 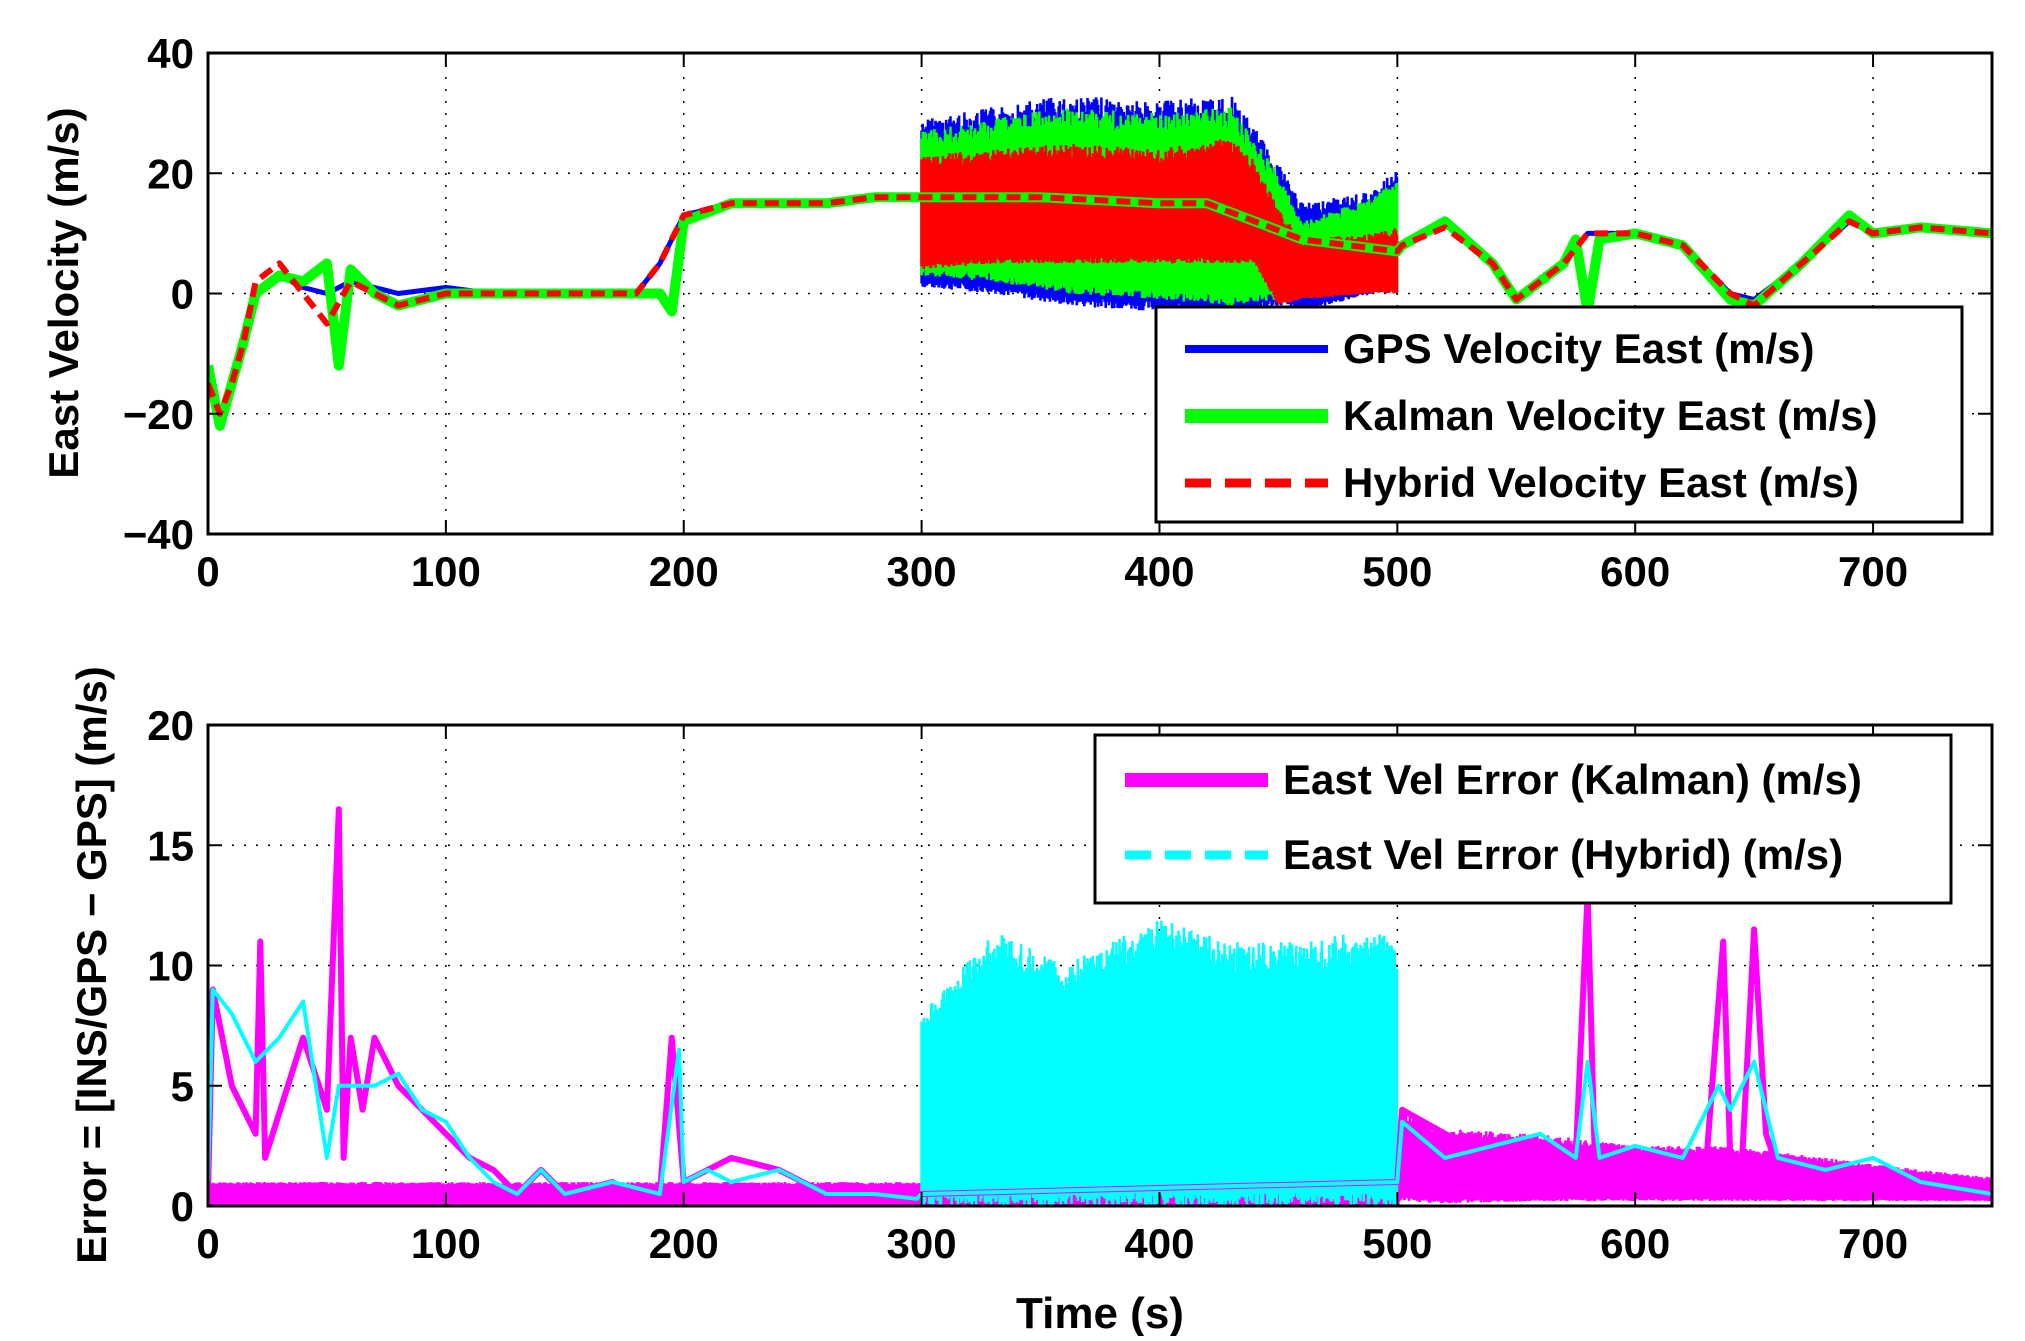 I want to click on legend-box, so click(x=1523, y=819).